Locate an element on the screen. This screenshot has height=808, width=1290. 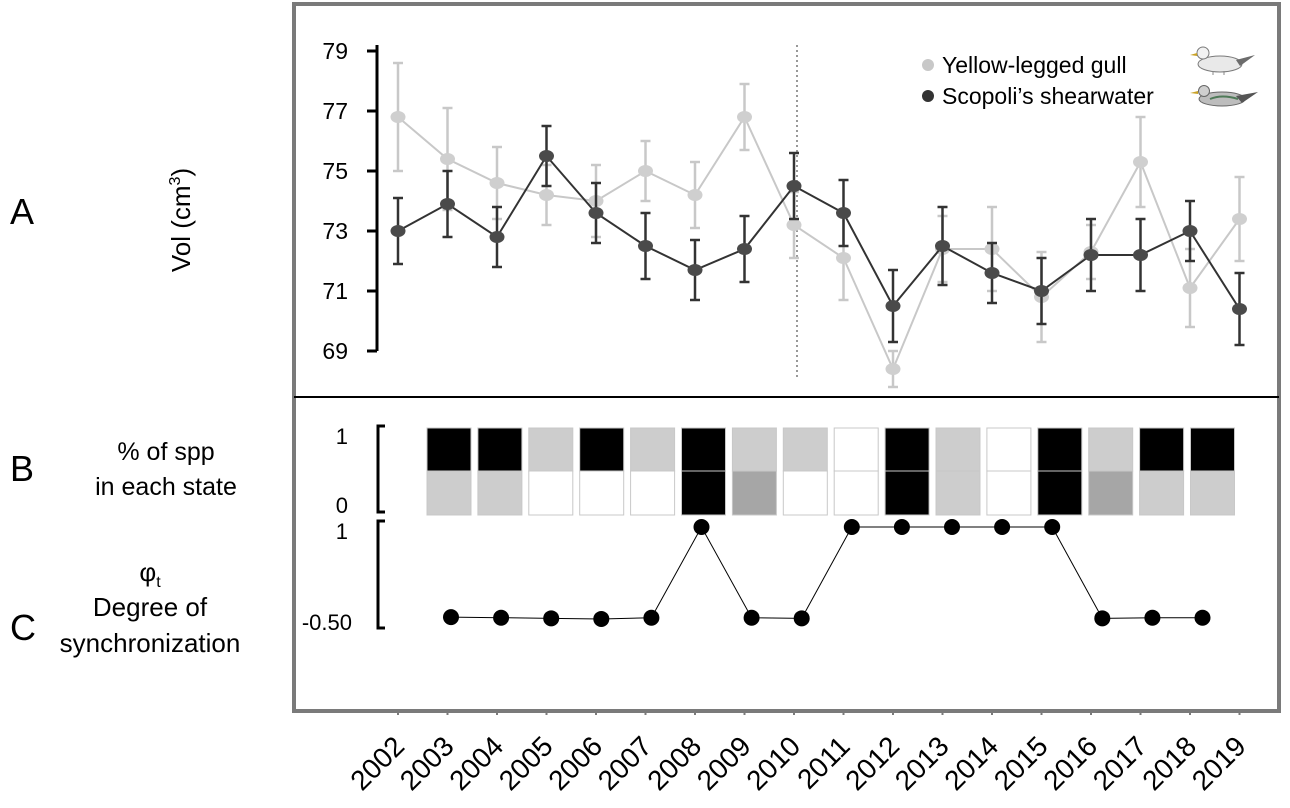
panel-label-b: B is located at coordinates (22, 468).